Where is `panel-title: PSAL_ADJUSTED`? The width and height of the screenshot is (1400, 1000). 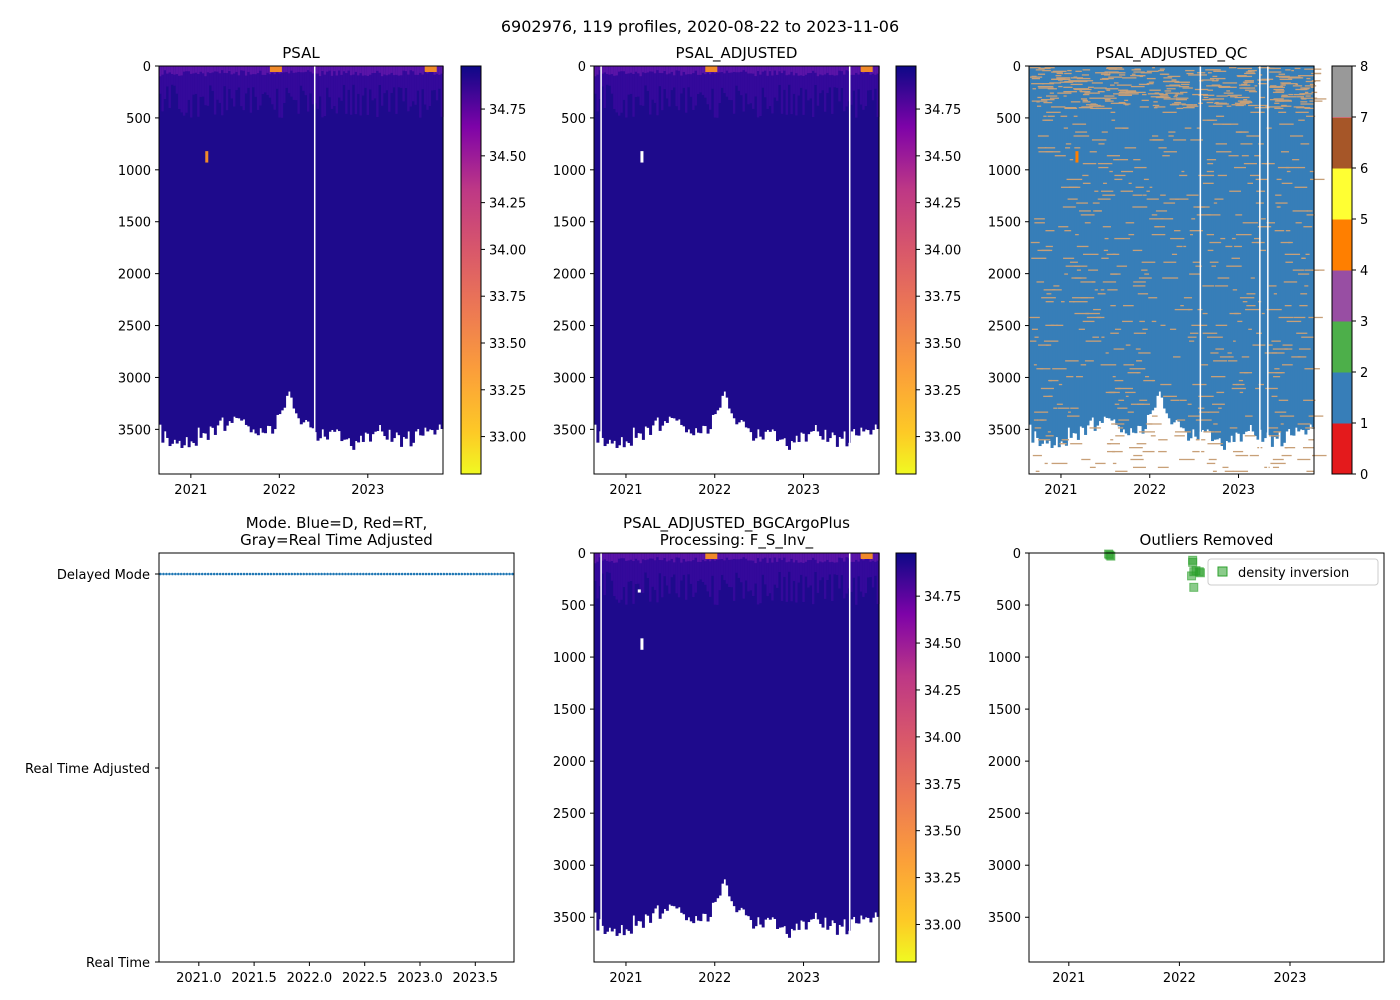
panel-title: PSAL_ADJUSTED is located at coordinates (737, 53).